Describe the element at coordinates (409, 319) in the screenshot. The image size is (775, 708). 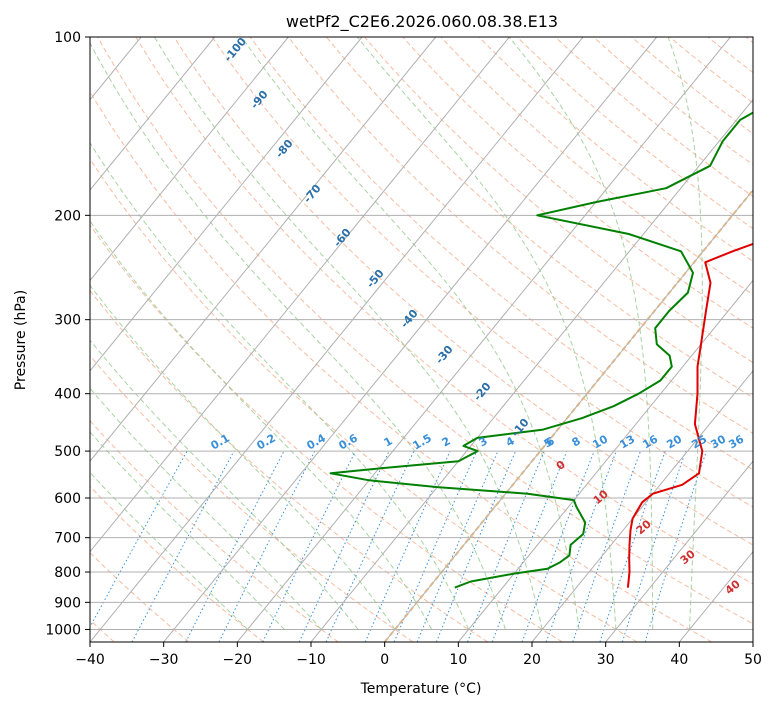
I see `dry-adiabat-label: -40` at that location.